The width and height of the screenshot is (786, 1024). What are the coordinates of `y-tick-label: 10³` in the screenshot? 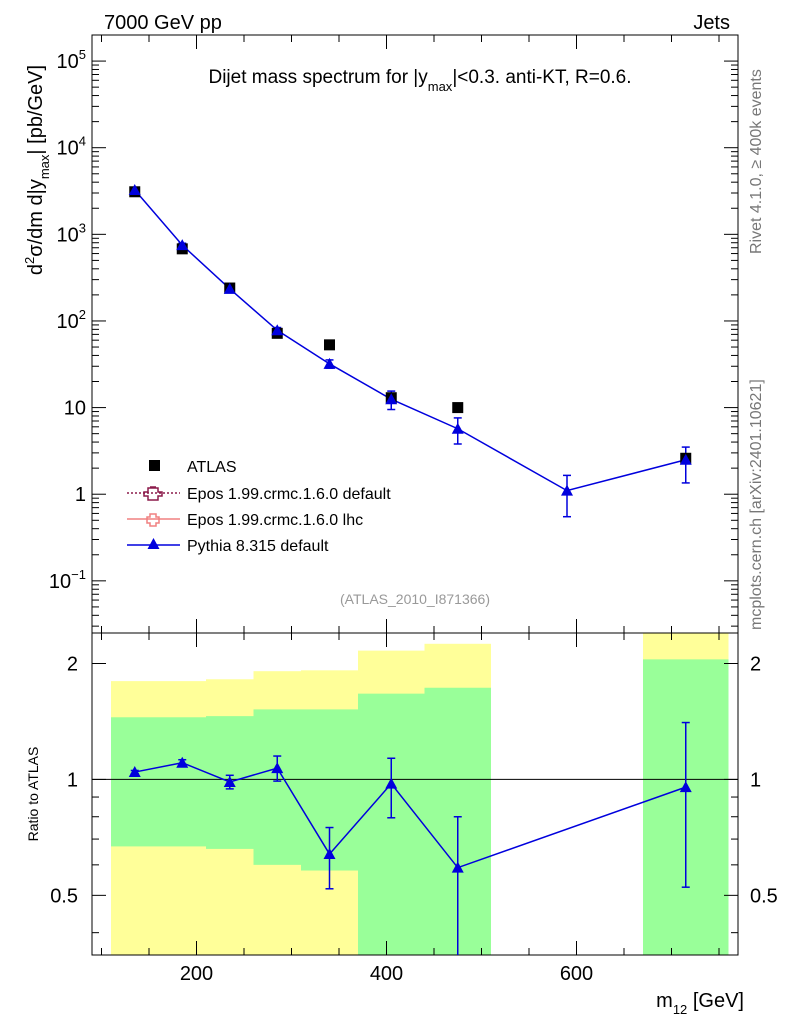 It's located at (71, 233).